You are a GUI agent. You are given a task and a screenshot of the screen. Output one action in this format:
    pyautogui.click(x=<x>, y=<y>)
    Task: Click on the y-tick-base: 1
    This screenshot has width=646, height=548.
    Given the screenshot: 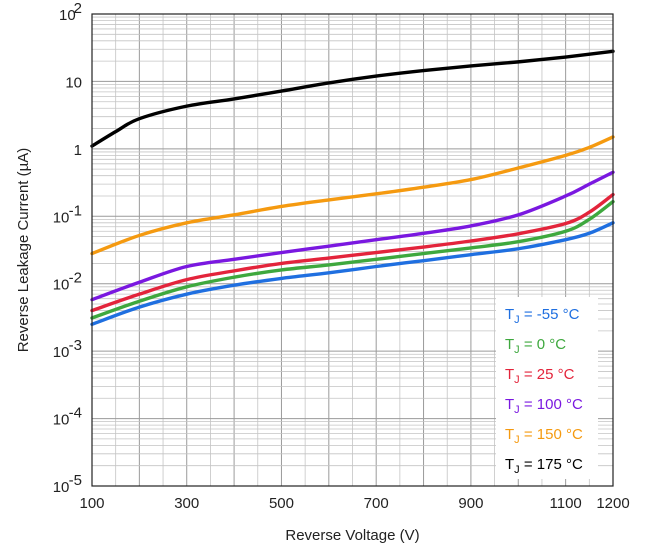 What is the action you would take?
    pyautogui.click(x=78, y=150)
    